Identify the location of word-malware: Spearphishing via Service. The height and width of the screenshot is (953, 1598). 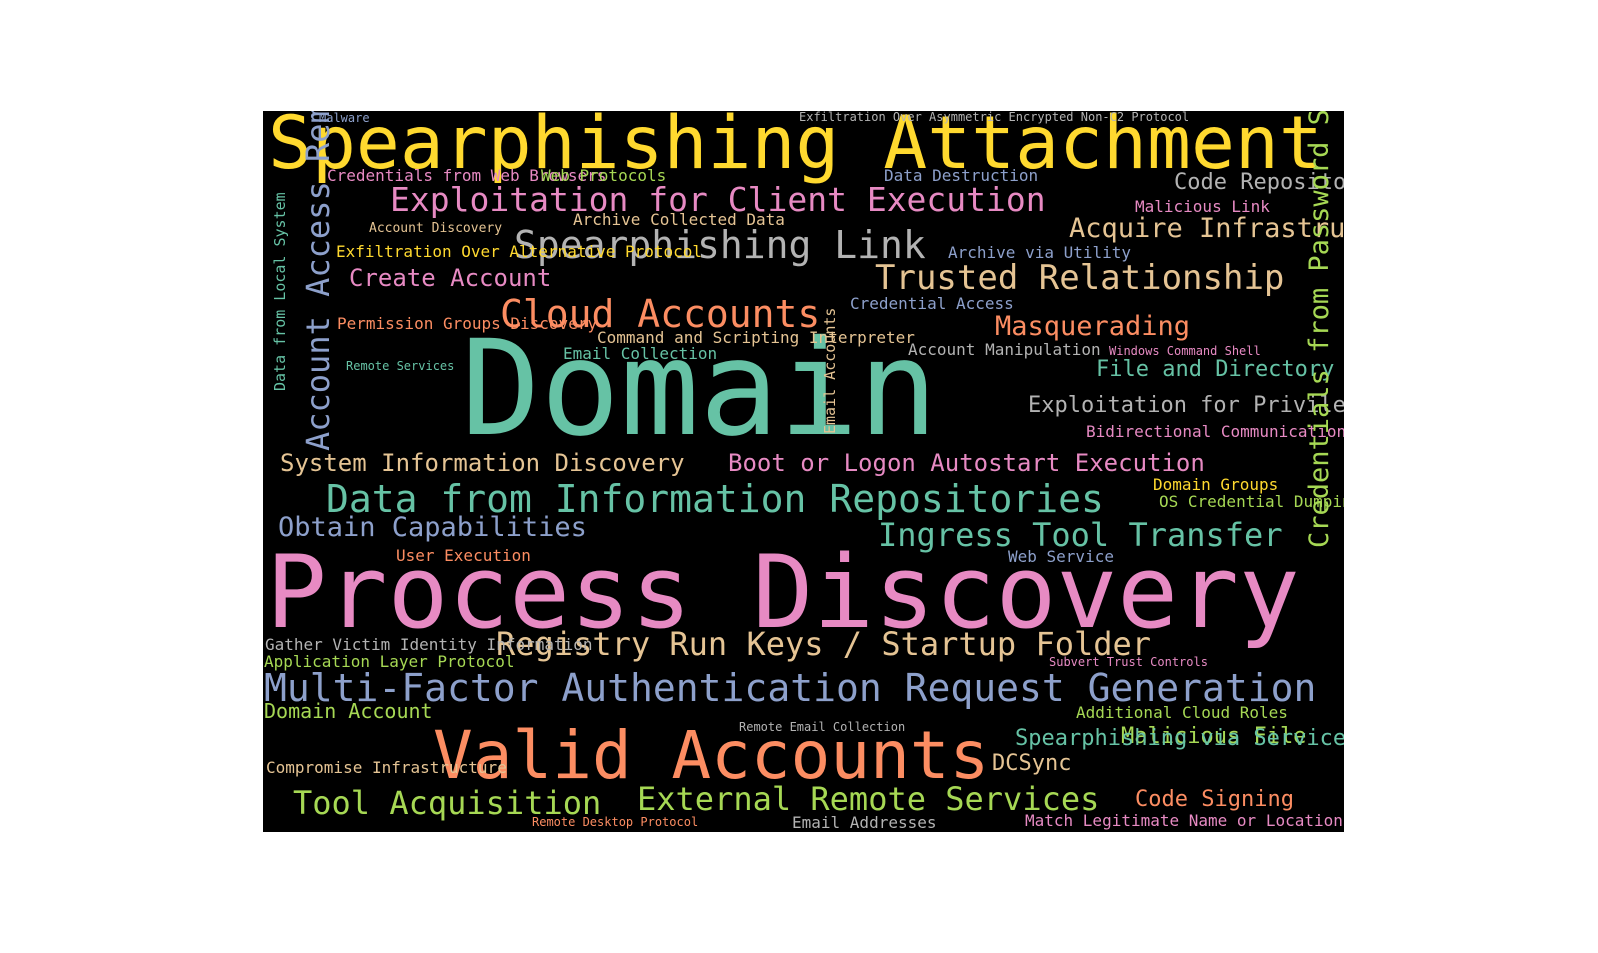
(1179, 738).